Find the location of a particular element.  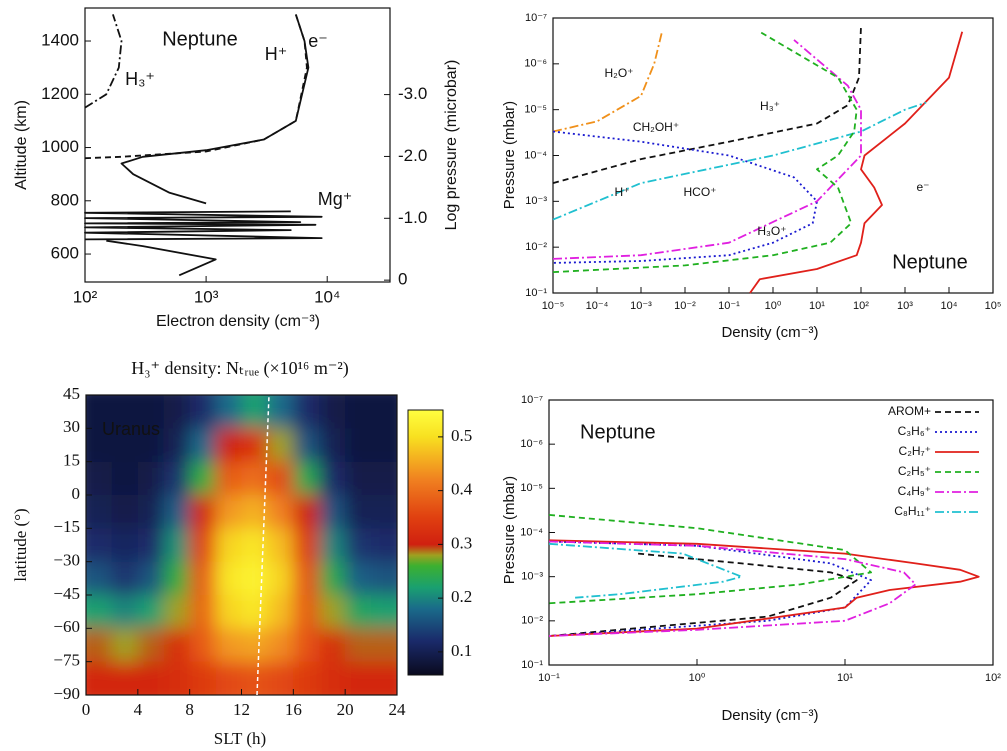

x-tick-label: 20 is located at coordinates (345, 709).